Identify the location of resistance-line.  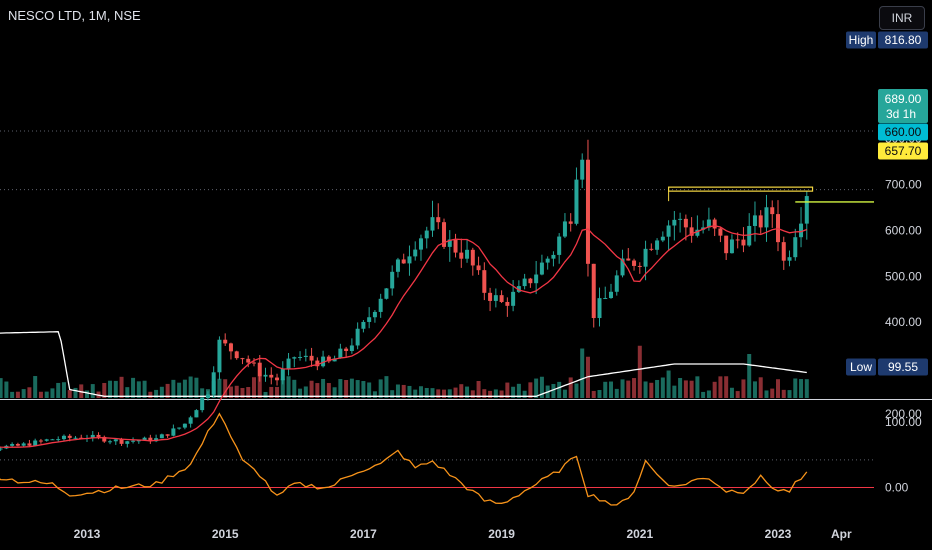
(741, 189).